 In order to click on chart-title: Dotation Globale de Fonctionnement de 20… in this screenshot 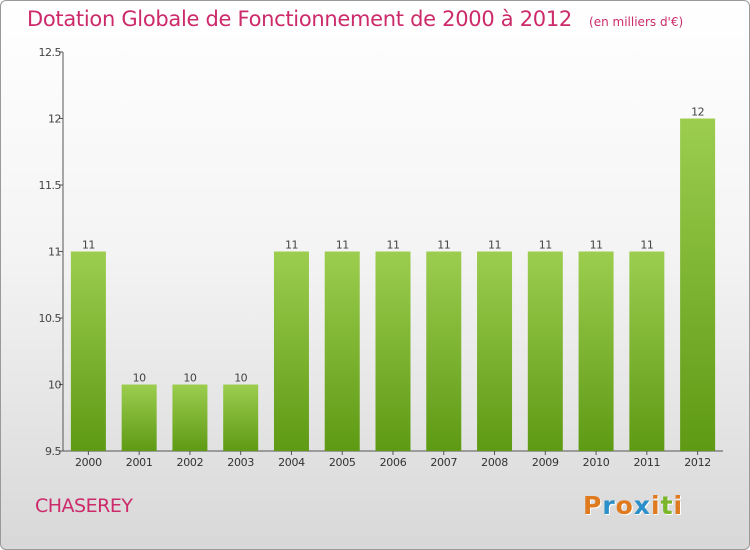, I will do `click(299, 19)`.